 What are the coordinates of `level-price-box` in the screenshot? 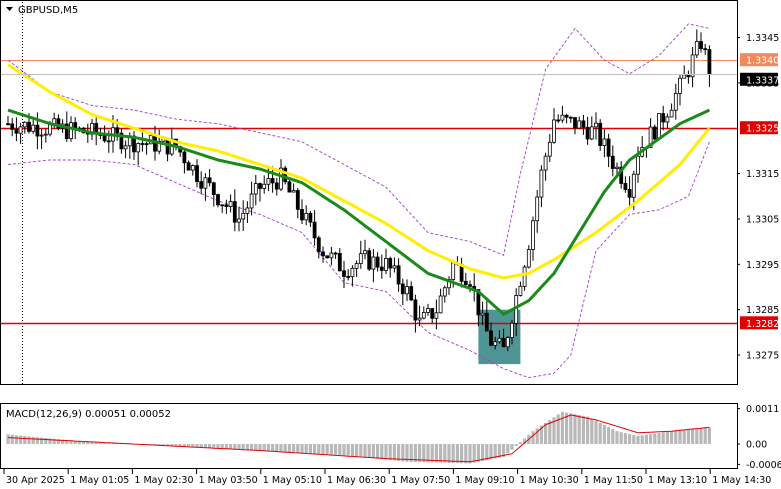 It's located at (759, 323).